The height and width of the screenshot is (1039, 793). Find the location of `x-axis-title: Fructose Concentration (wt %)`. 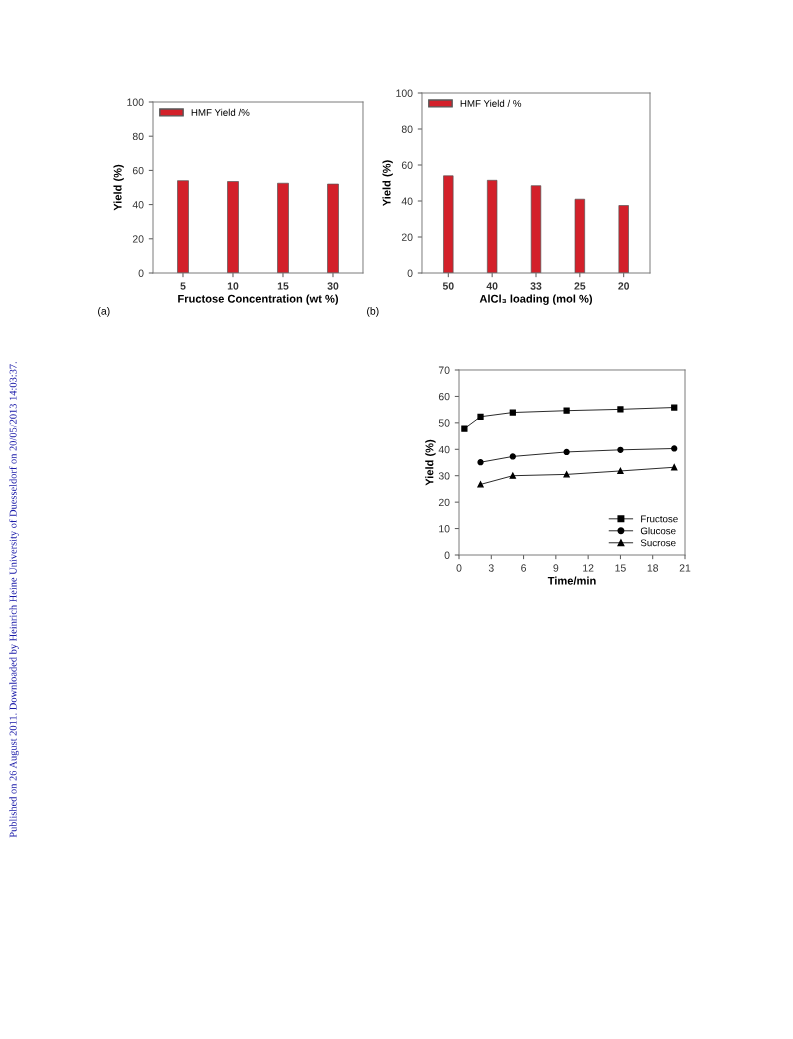

x-axis-title: Fructose Concentration (wt %) is located at coordinates (258, 299).